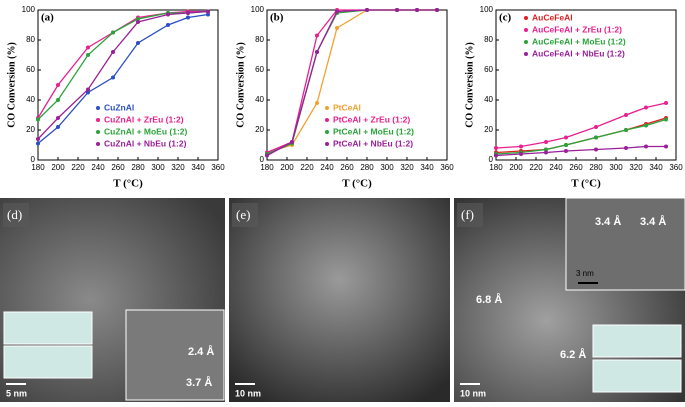  Describe the element at coordinates (158, 167) in the screenshot. I see `x-tick-label: 300` at that location.